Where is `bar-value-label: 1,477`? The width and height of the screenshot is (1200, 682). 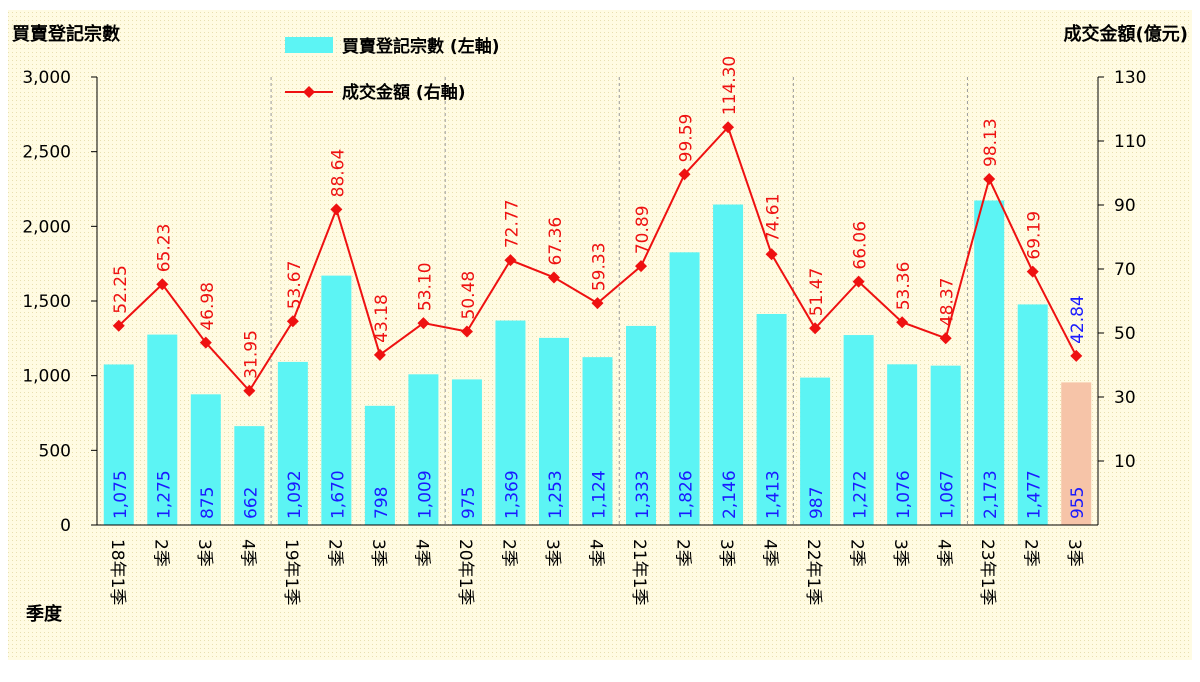
bar-value-label: 1,477 is located at coordinates (1035, 494).